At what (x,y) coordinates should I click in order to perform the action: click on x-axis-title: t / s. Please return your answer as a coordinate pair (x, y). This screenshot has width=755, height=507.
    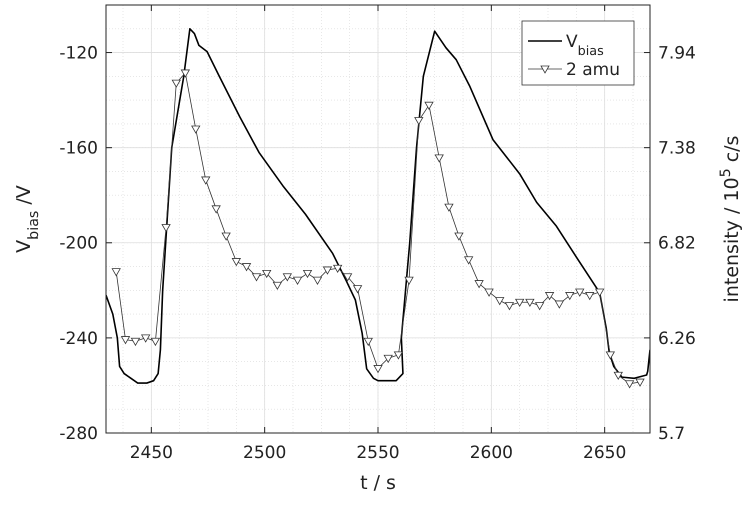
    Looking at the image, I should click on (378, 483).